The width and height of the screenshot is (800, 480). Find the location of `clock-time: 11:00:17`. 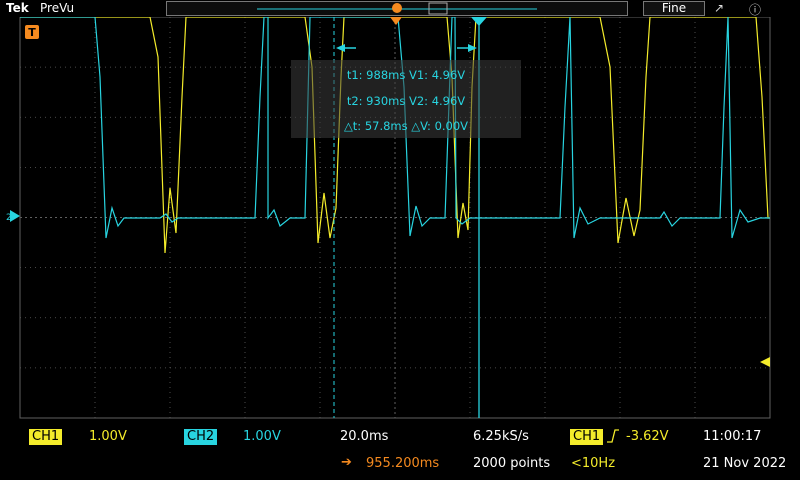

clock-time: 11:00:17 is located at coordinates (732, 436).